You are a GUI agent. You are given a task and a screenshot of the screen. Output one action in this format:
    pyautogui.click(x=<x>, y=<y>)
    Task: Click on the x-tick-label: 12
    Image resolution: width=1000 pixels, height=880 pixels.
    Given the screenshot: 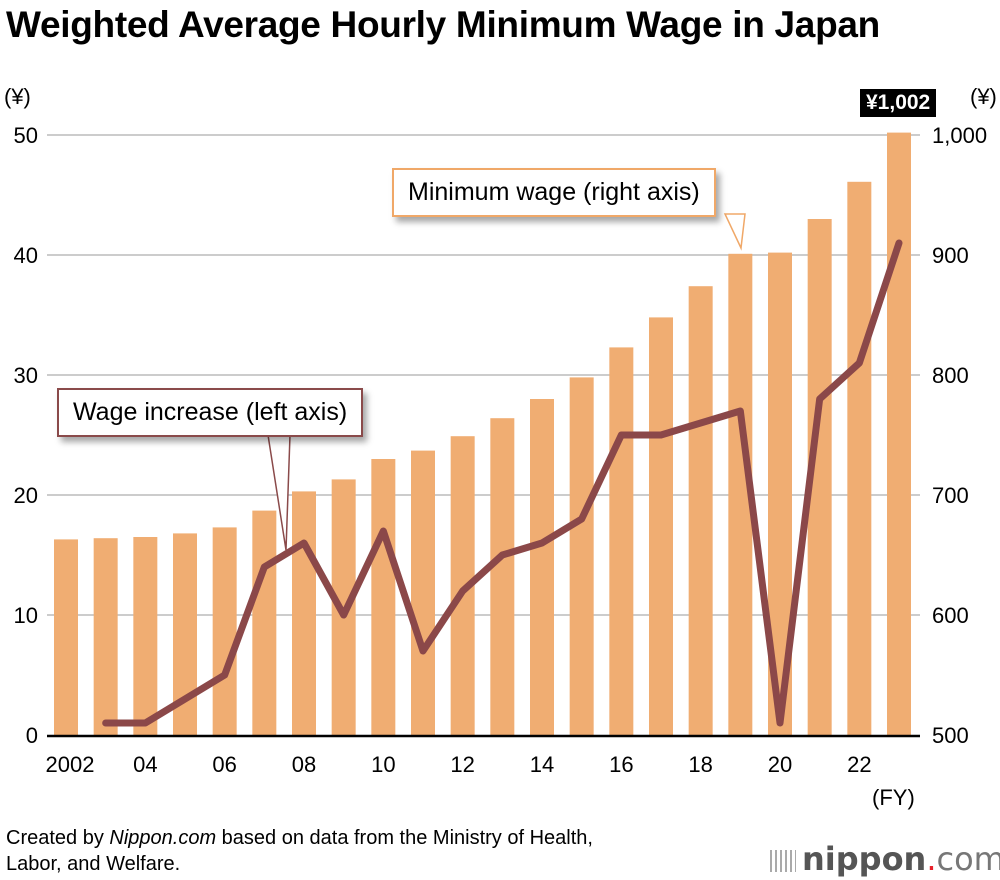 What is the action you would take?
    pyautogui.click(x=462, y=764)
    